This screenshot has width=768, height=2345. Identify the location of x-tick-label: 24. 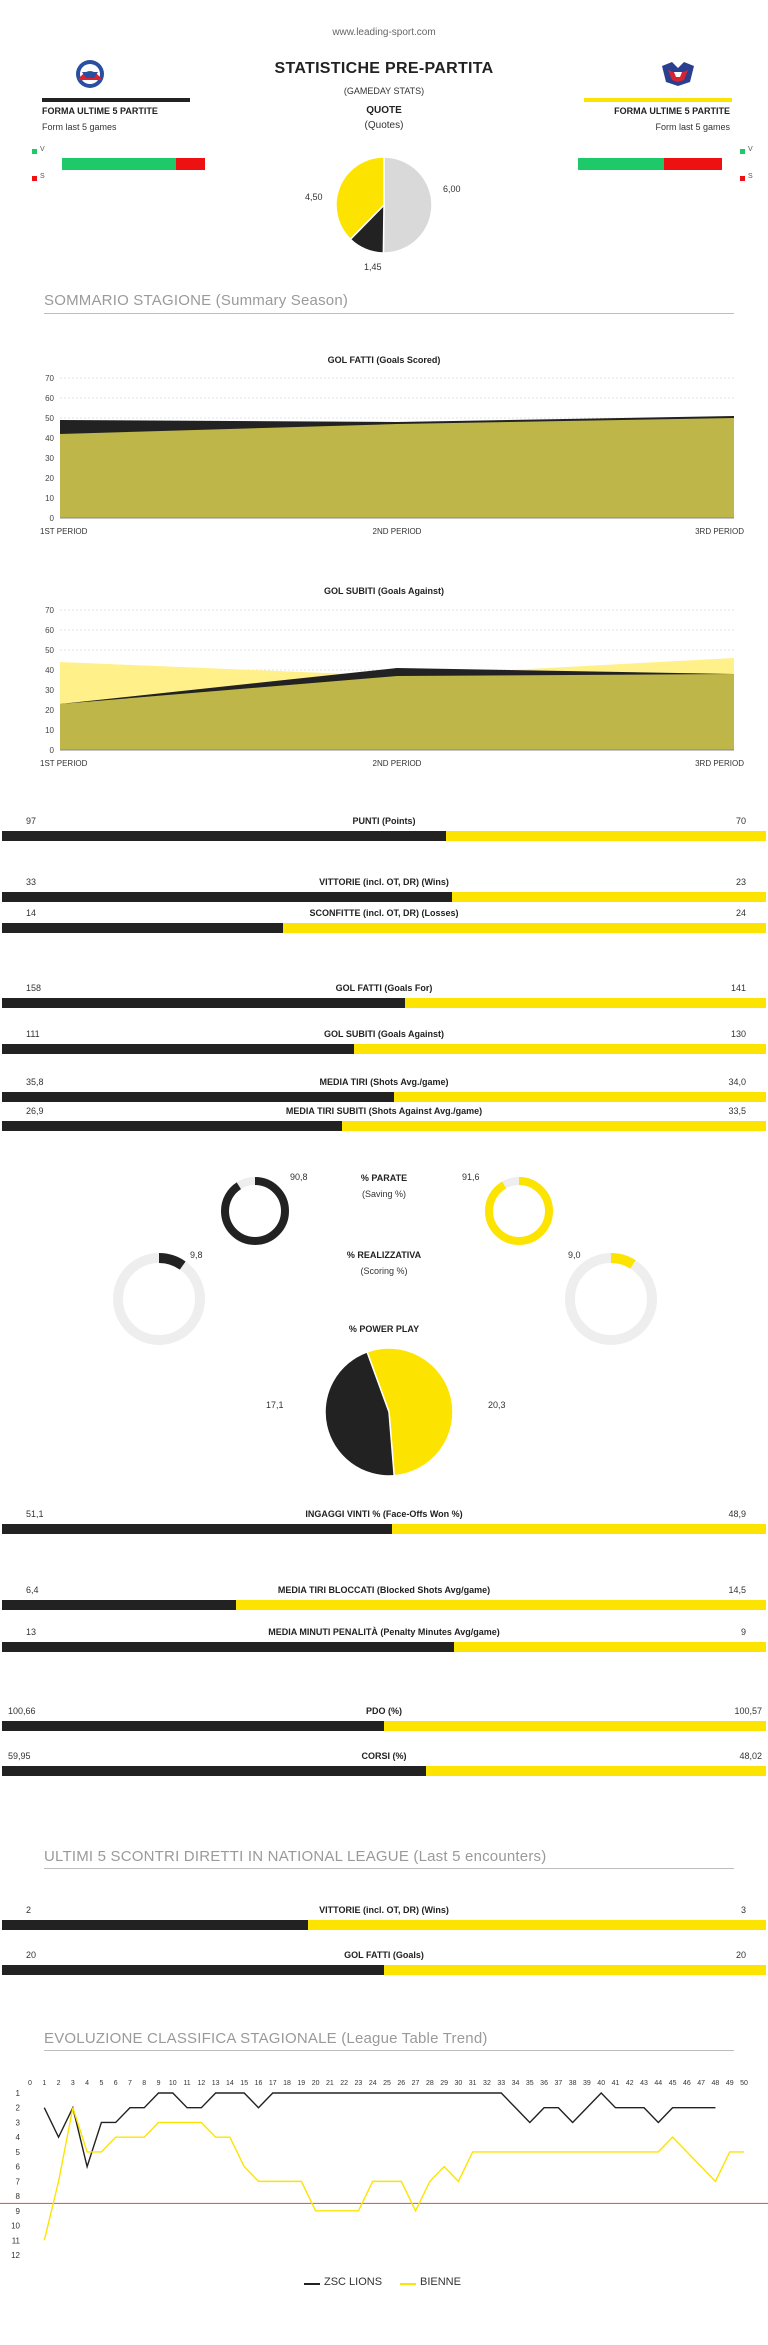
(373, 2083).